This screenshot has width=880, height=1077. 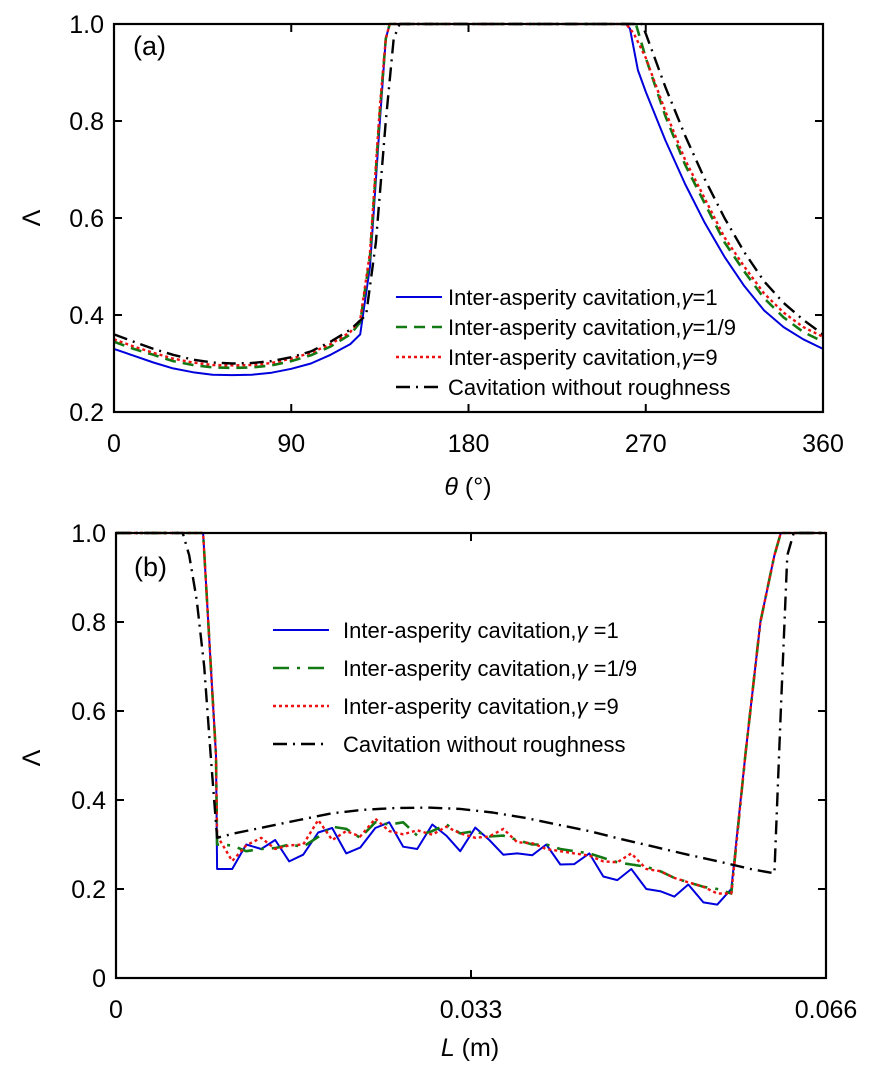 I want to click on panel-a-xlabel-unit: (°), so click(x=475, y=487).